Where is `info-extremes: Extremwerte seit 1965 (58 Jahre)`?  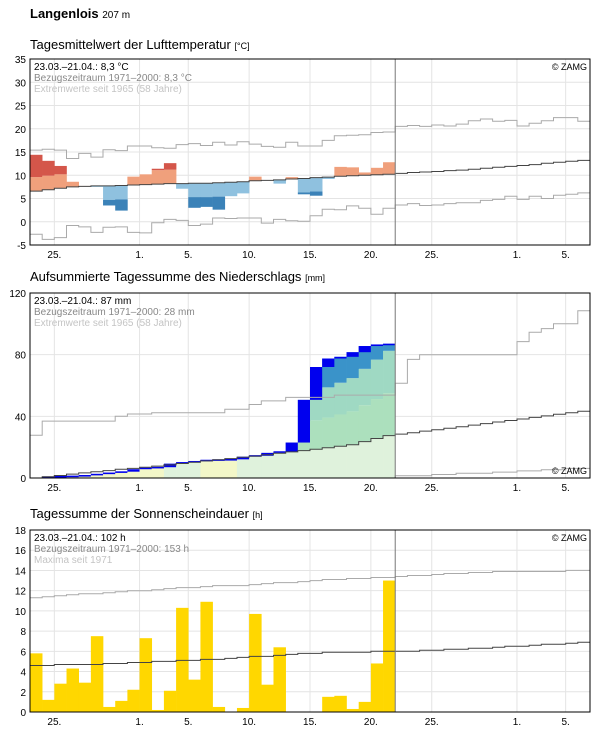 info-extremes: Extremwerte seit 1965 (58 Jahre) is located at coordinates (108, 89).